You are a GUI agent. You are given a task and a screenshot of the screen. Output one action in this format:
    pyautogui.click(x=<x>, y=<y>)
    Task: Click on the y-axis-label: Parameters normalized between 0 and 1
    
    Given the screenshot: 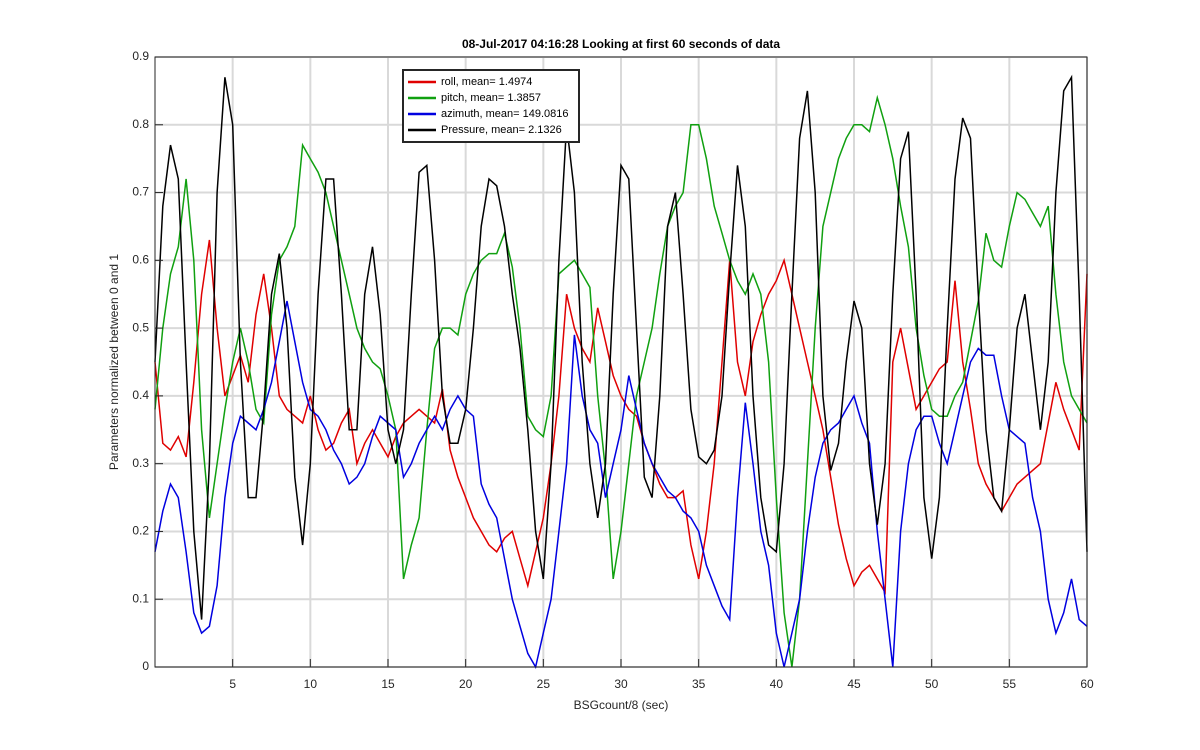 What is the action you would take?
    pyautogui.click(x=114, y=362)
    